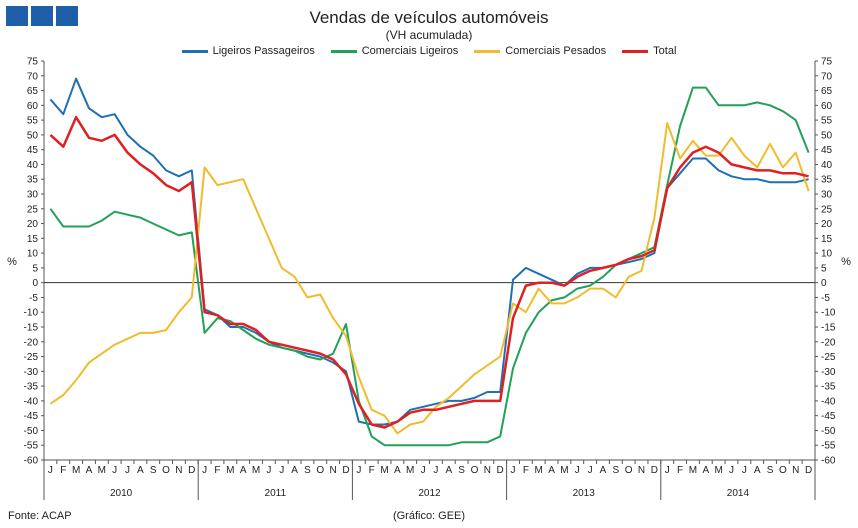  What do you see at coordinates (827, 254) in the screenshot?
I see `y-tick-label-right: 10` at bounding box center [827, 254].